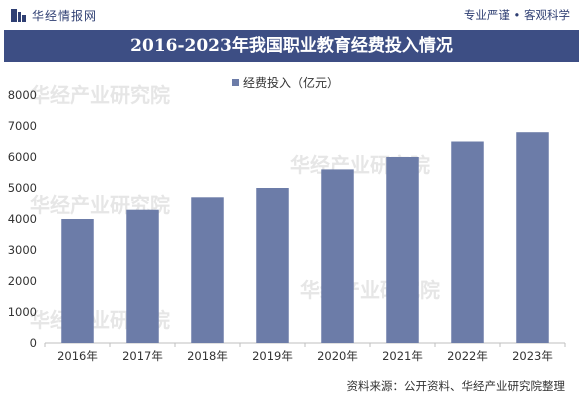  What do you see at coordinates (337, 356) in the screenshot?
I see `x-tick-label: 2020年` at bounding box center [337, 356].